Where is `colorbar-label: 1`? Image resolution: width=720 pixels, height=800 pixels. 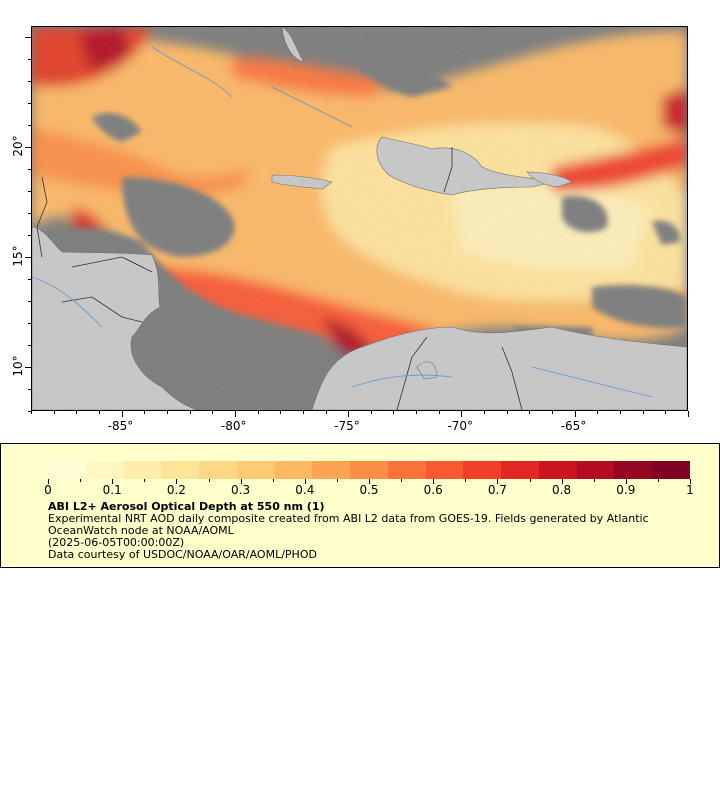
colorbar-label: 1 is located at coordinates (690, 490).